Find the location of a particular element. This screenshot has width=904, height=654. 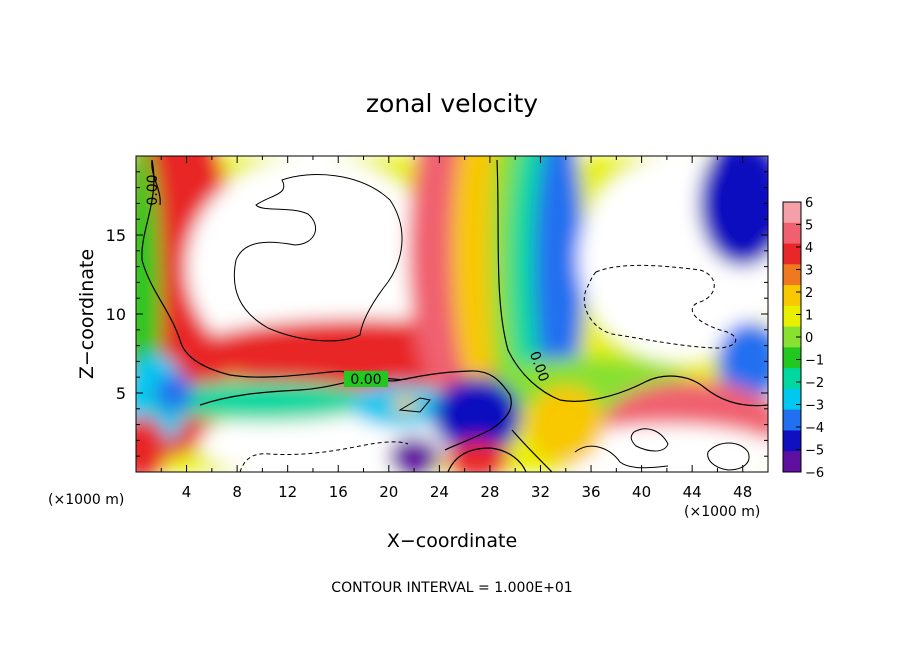

colorbar: 6 5 4 3 2 1 0 −1 −2 −3 −4 −5 −6 is located at coordinates (803, 338).